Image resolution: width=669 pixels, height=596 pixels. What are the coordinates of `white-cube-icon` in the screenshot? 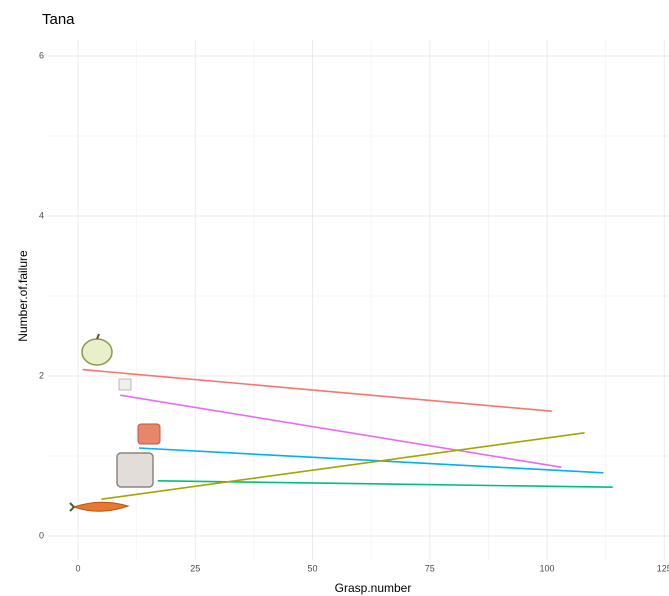 It's located at (135, 470).